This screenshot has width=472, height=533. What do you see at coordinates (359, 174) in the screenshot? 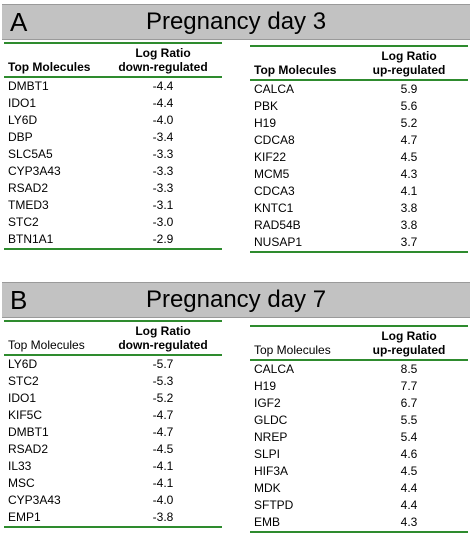
I see `table-row: MCM5 4.3` at bounding box center [359, 174].